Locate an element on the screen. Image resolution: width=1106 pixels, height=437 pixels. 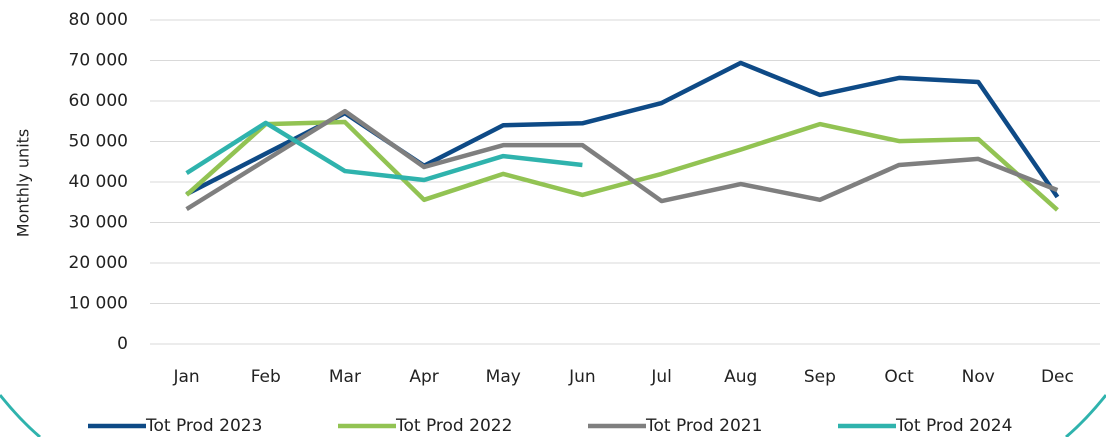
legend-label: Tot Prod 2021 is located at coordinates (703, 426).